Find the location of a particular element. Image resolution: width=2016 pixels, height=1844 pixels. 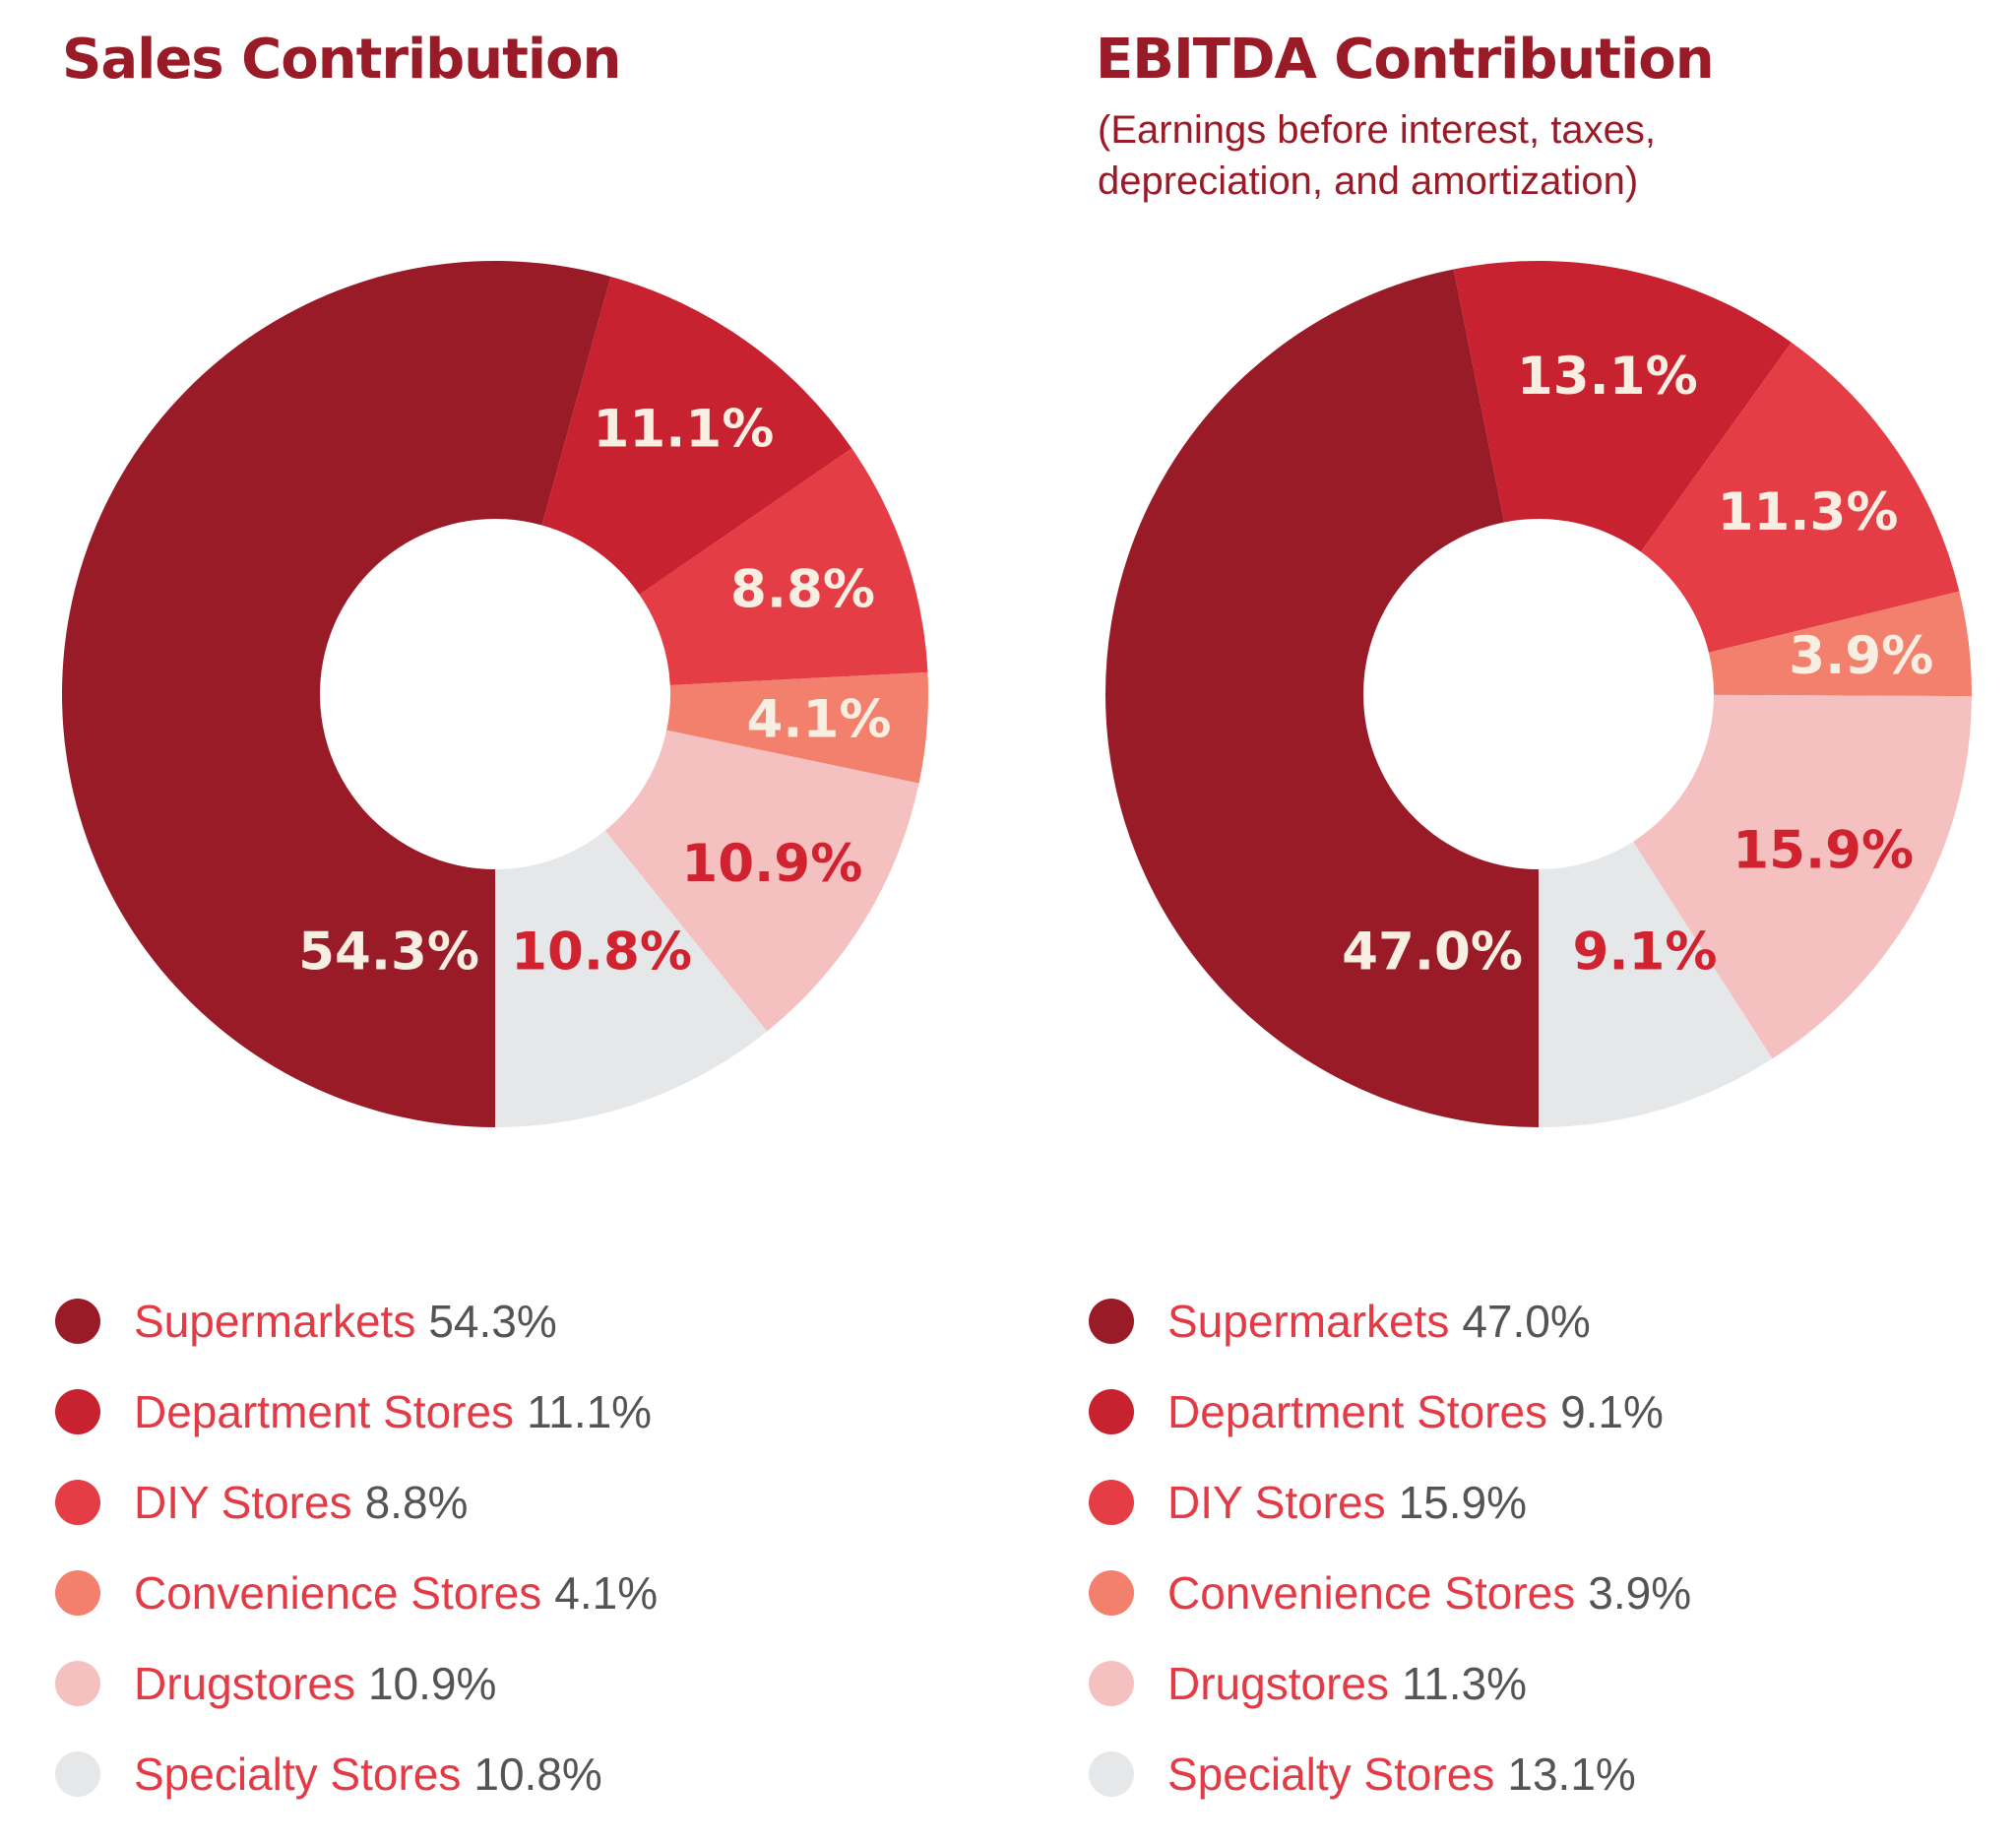

ebitda-slice-department-stores is located at coordinates (1622, 406).